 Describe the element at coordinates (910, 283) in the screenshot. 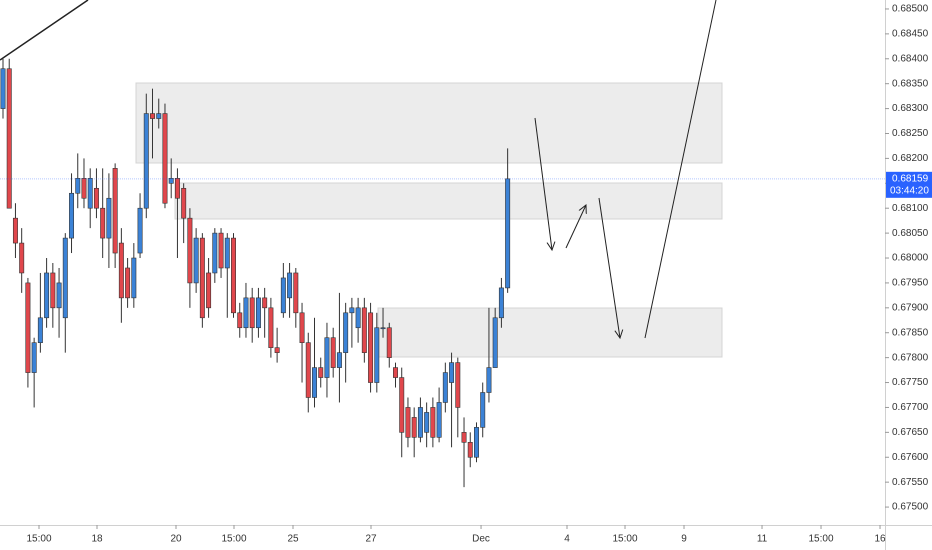

I see `y-tick-label: 0.67950` at that location.